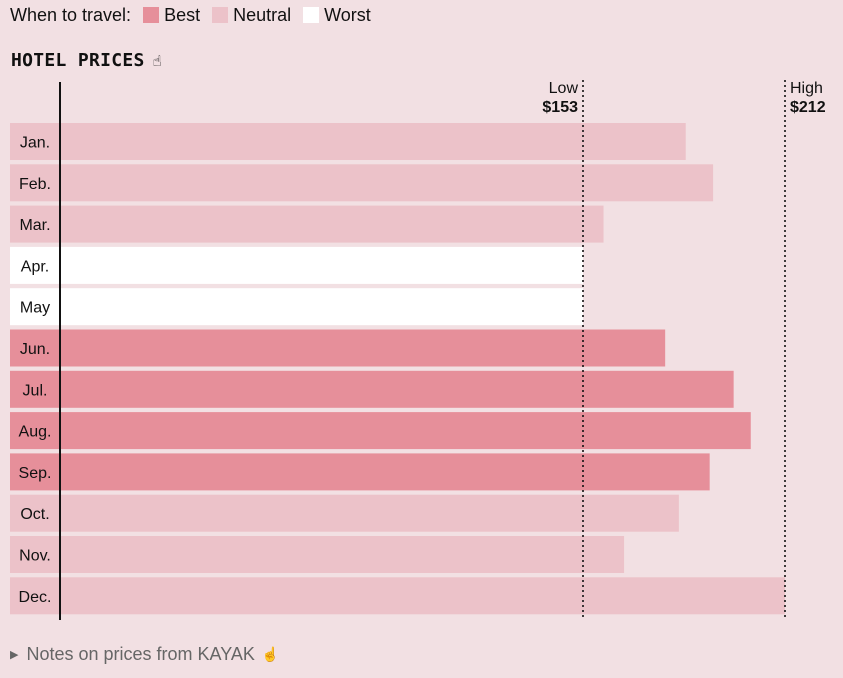 Image resolution: width=843 pixels, height=678 pixels. I want to click on legend: When to travel: Best Neutral Worst, so click(190, 15).